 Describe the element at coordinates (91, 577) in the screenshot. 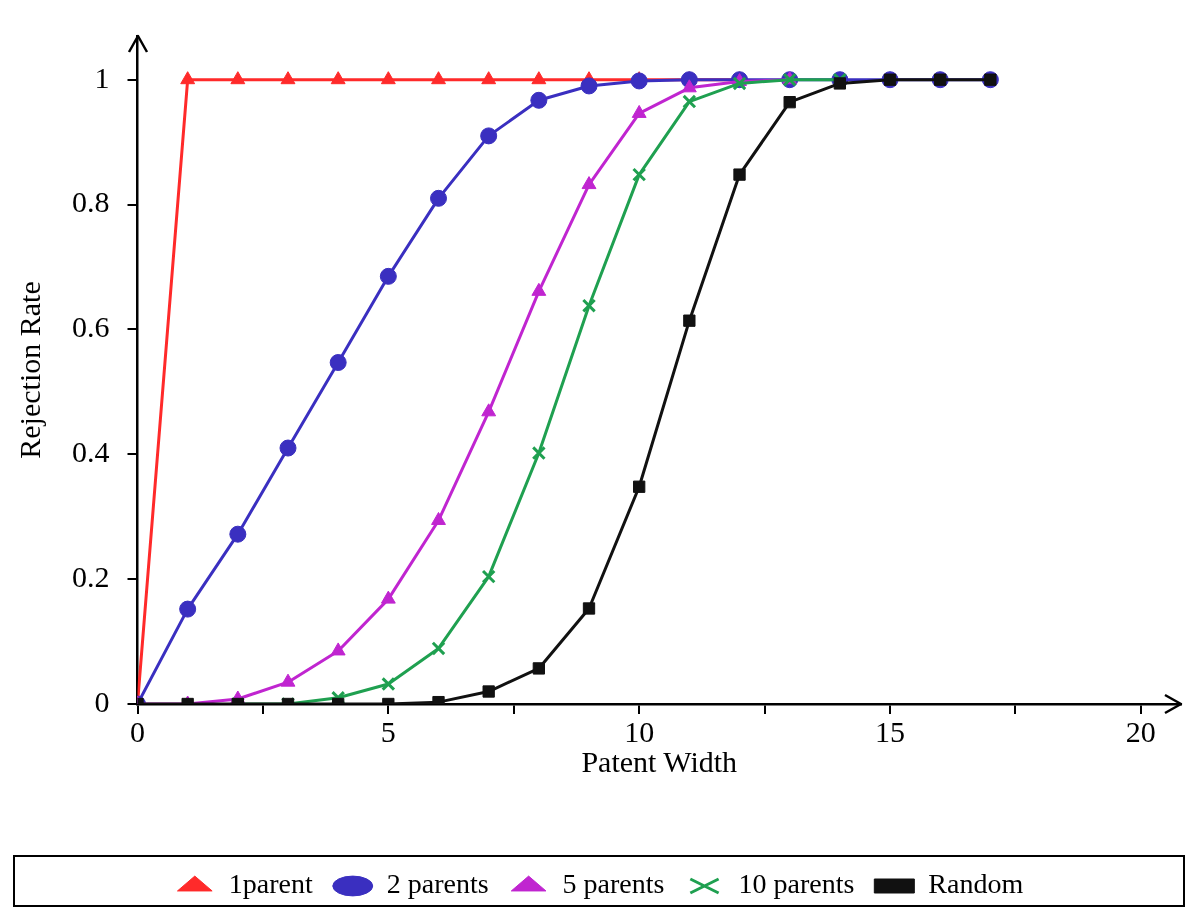

I see `y-tick-label: 0.2` at that location.